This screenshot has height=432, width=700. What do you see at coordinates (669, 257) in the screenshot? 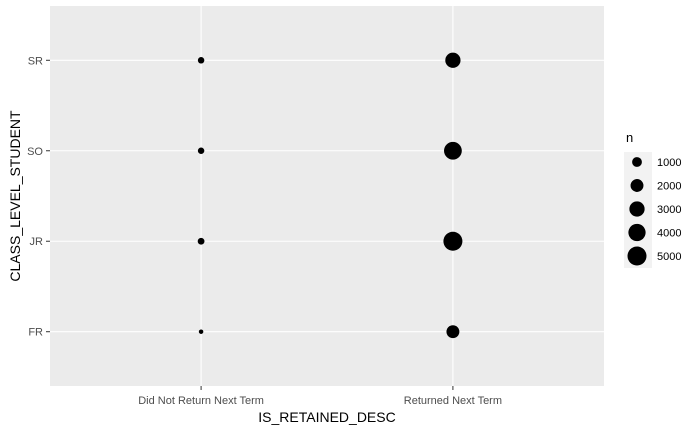
I see `legend-label: 5000` at bounding box center [669, 257].